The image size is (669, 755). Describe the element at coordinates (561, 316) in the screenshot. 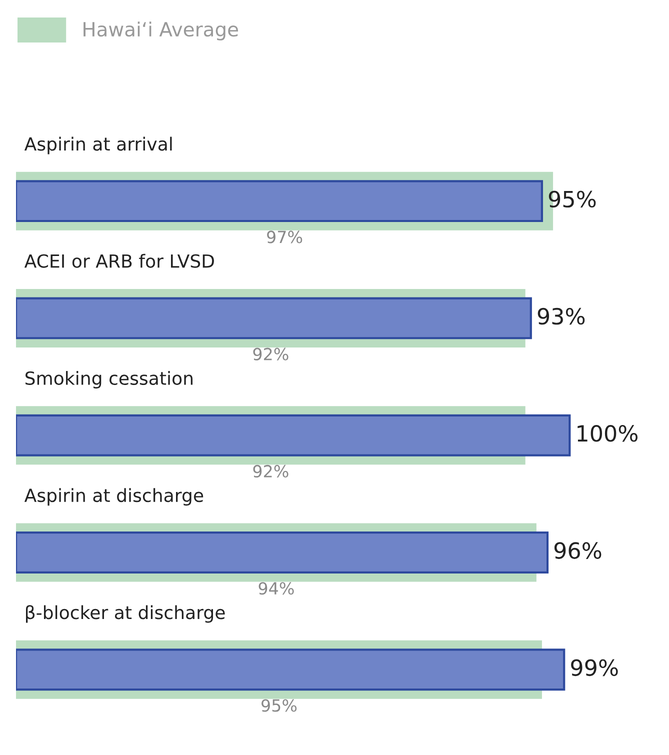

I see `data-label: 93%` at that location.